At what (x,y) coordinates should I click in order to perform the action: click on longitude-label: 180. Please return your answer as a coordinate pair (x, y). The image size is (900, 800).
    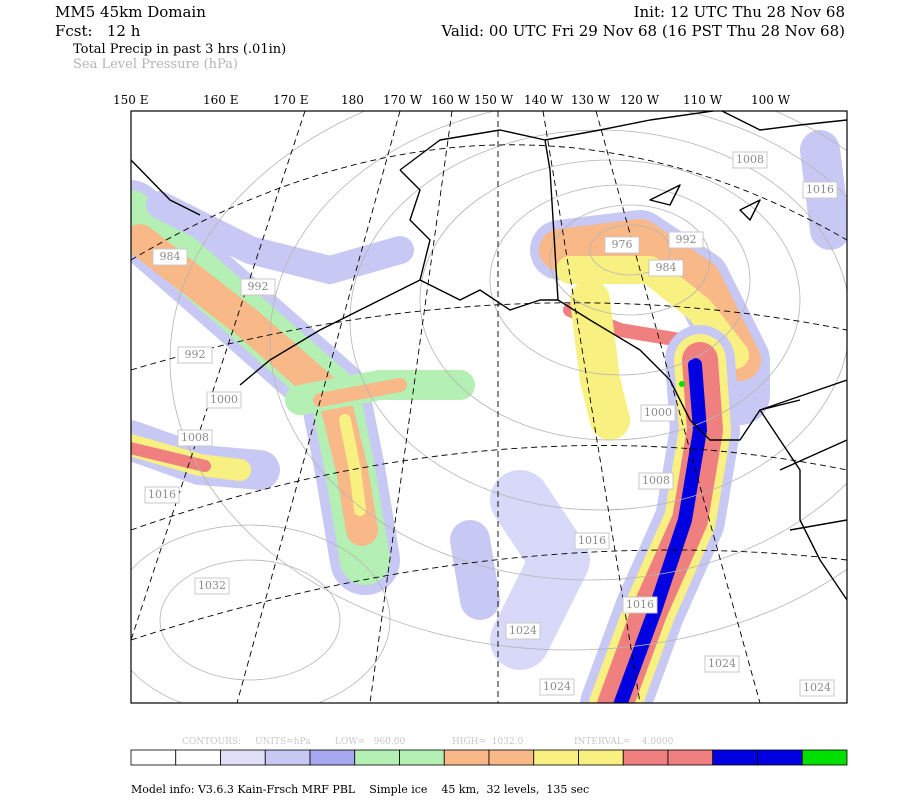
    Looking at the image, I should click on (352, 100).